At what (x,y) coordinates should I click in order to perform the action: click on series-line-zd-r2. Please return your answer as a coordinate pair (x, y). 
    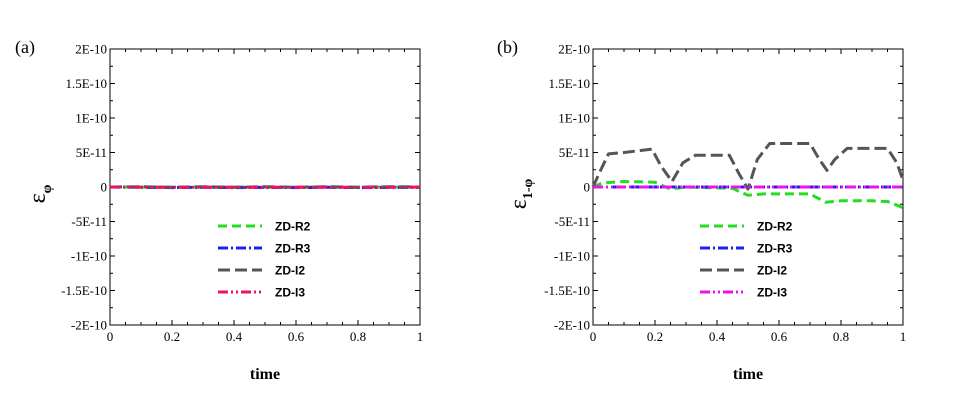
    Looking at the image, I should click on (748, 195).